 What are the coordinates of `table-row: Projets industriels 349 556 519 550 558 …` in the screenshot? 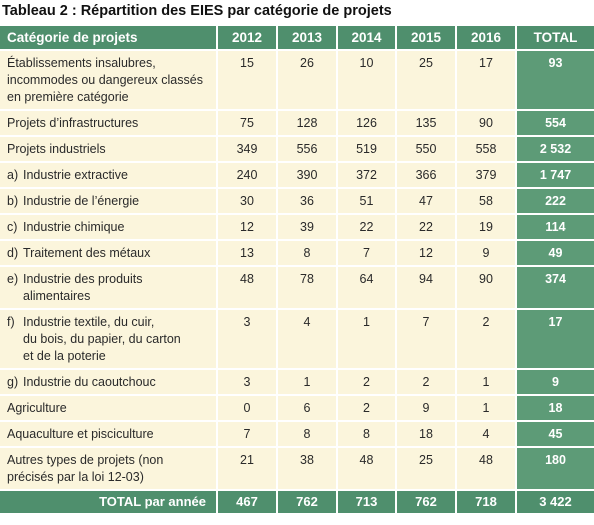 It's located at (297, 150).